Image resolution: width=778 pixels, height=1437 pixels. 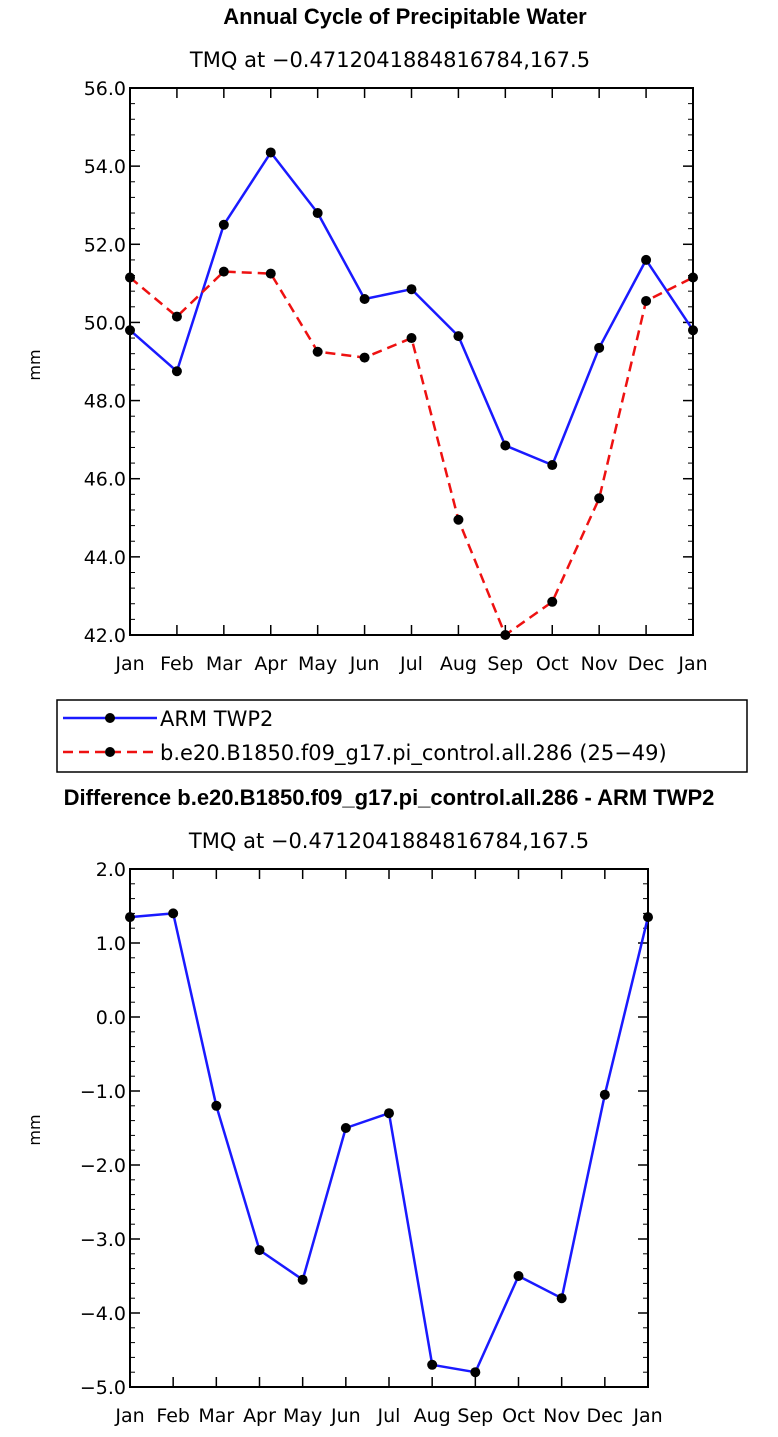 What do you see at coordinates (405, 16) in the screenshot?
I see `chart1-title: Annual Cycle of Precipitable Water` at bounding box center [405, 16].